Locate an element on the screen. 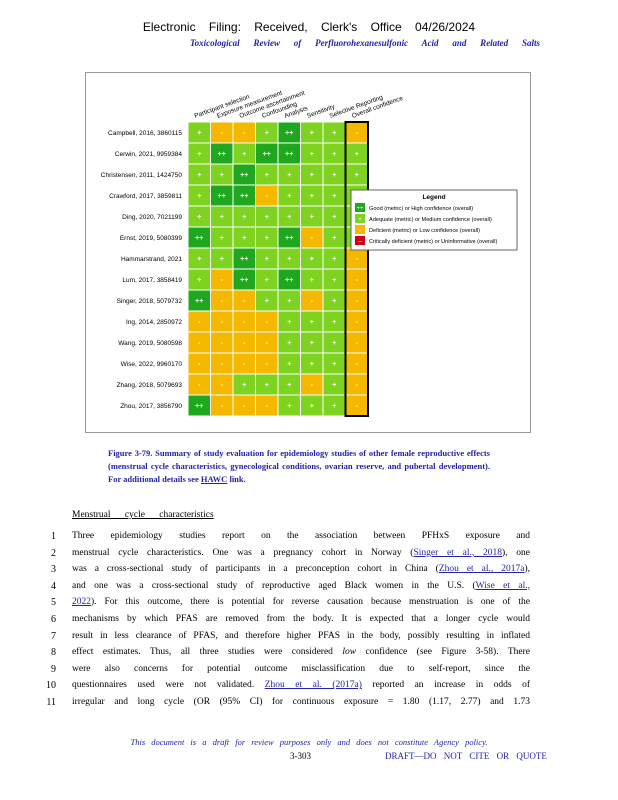 This screenshot has height=800, width=618. text-run: reported an increase in odds of is located at coordinates (445, 685).